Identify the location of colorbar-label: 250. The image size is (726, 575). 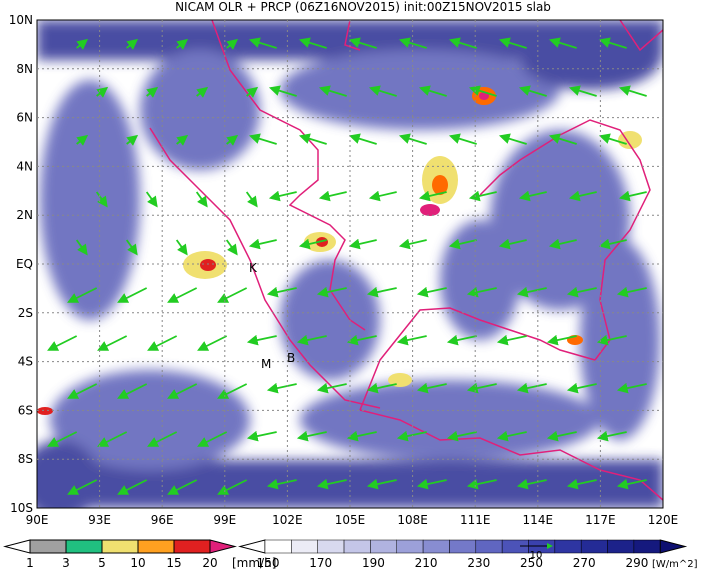
(531, 563).